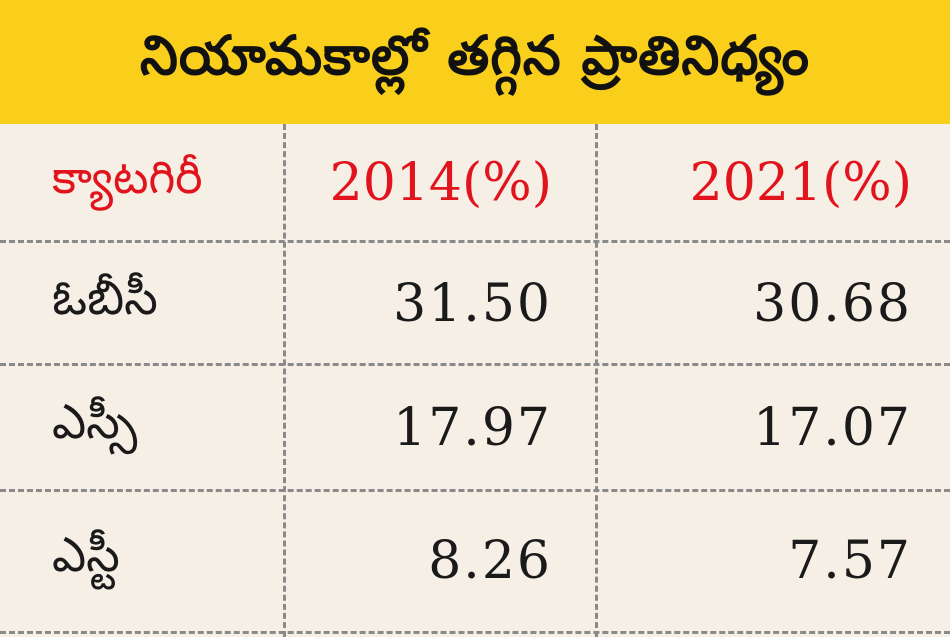  I want to click on row-value-2014-cell: 8.26, so click(440, 561).